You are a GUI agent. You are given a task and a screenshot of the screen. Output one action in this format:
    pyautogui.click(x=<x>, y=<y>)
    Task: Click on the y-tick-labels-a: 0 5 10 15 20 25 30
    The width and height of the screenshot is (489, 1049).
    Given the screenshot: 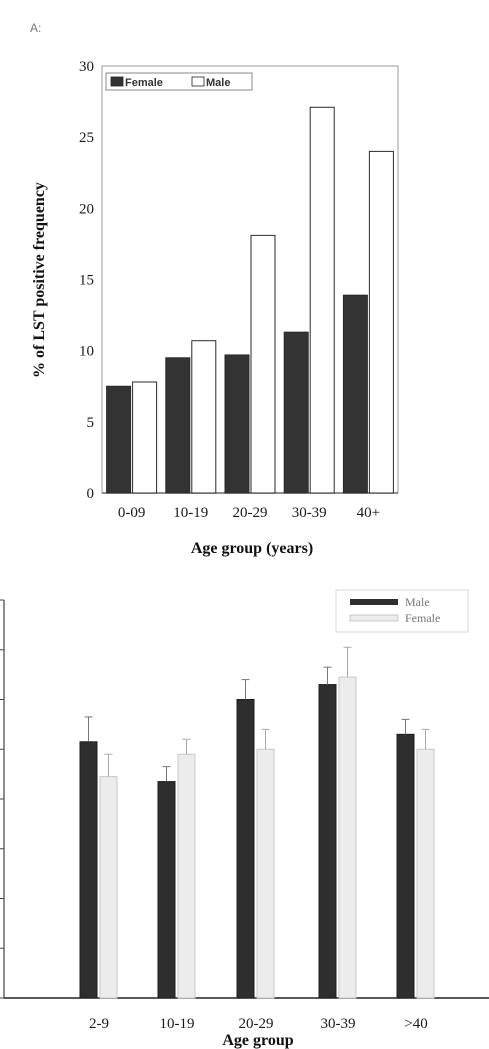 What is the action you would take?
    pyautogui.click(x=86, y=280)
    